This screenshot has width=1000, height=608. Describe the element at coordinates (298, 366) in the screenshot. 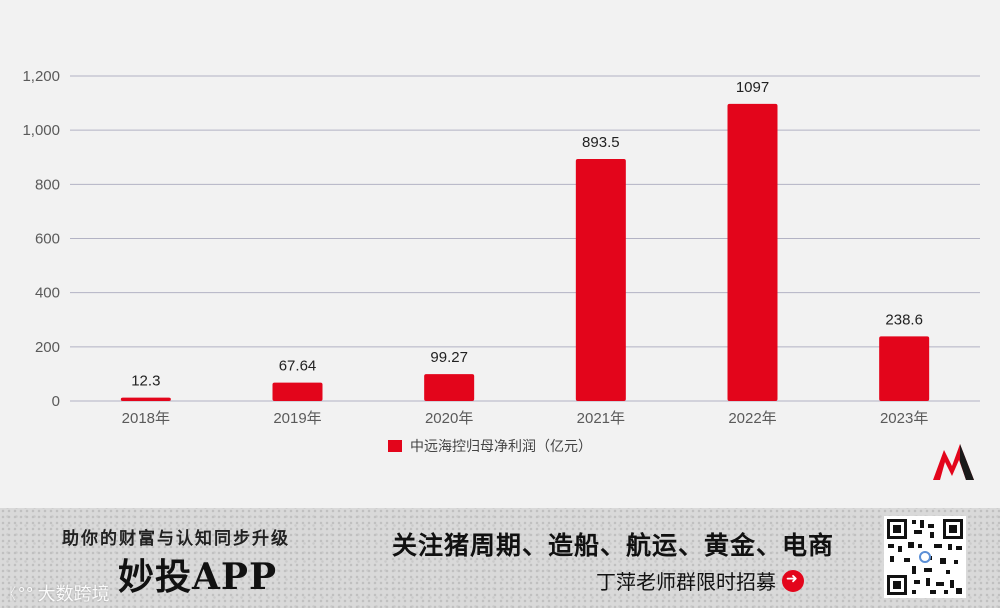

I see `data-label: 67.64` at that location.